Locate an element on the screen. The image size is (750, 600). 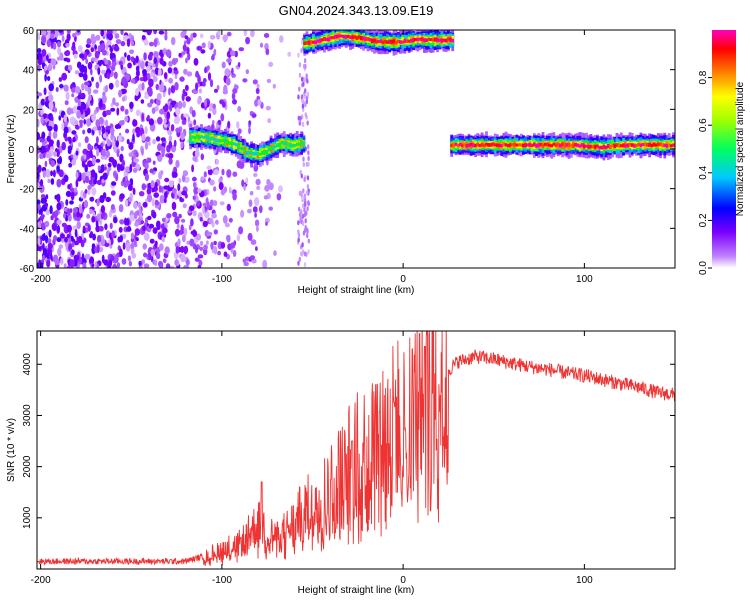
x-tick-label: -200 is located at coordinates (41, 580).